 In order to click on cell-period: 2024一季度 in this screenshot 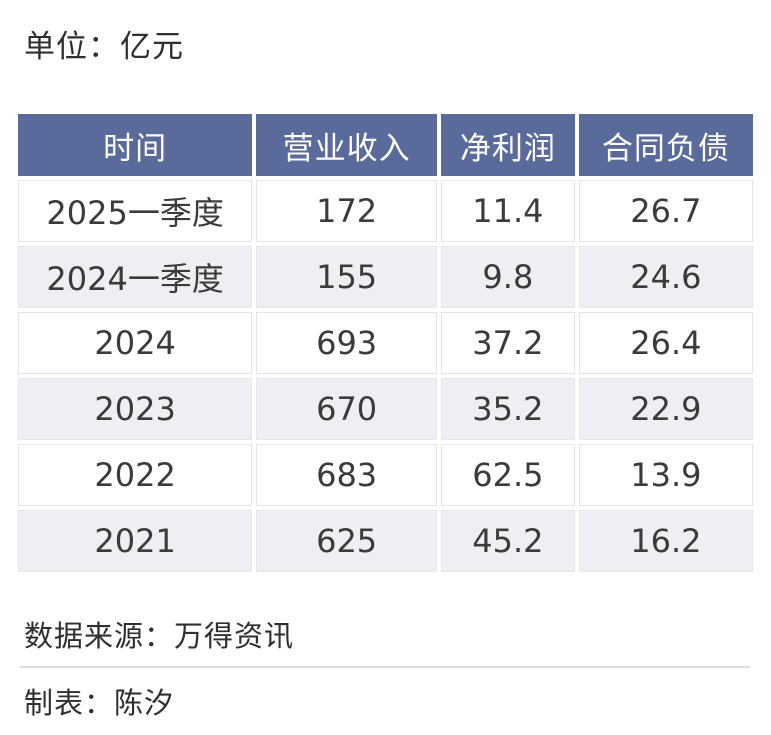, I will do `click(135, 277)`.